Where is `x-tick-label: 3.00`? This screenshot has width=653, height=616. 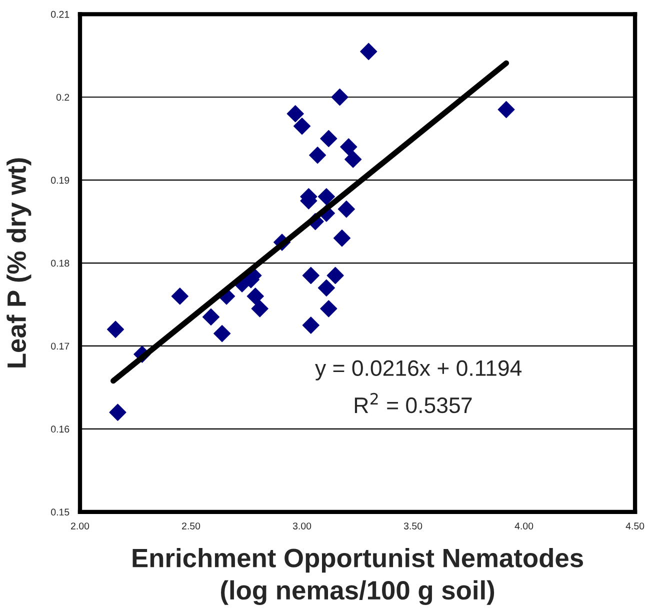
x-tick-label: 3.00 is located at coordinates (302, 526).